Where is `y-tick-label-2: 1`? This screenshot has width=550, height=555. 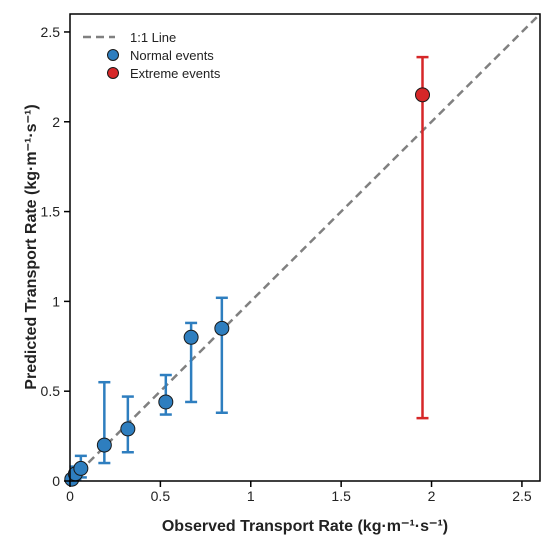 y-tick-label-2: 1 is located at coordinates (56, 301).